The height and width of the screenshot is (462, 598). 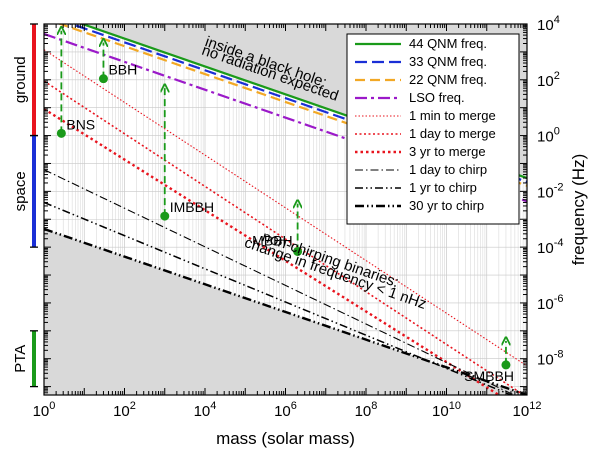 What do you see at coordinates (550, 303) in the screenshot?
I see `y-tick-label: 10⁻⁶` at bounding box center [550, 303].